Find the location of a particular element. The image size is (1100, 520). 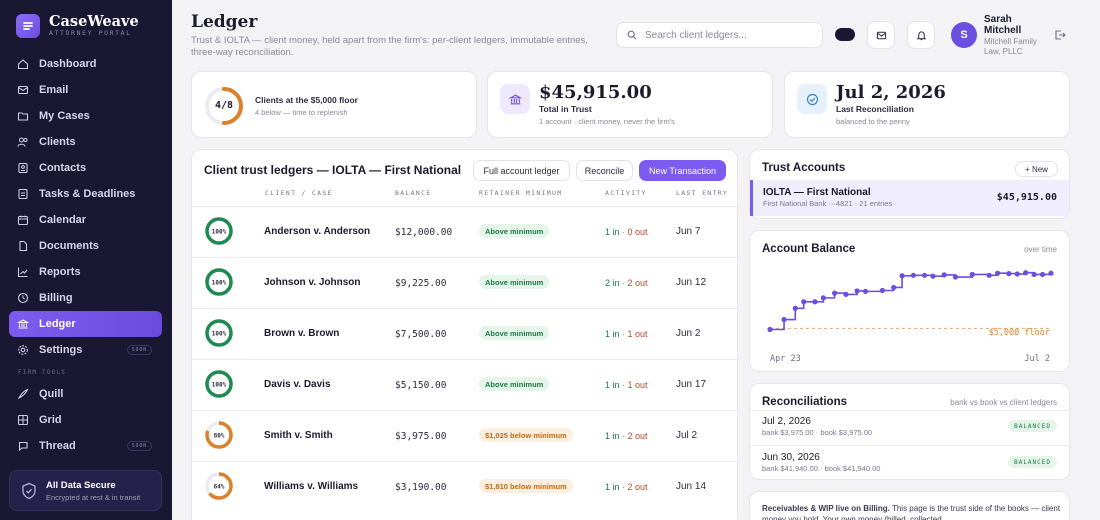

bell-icon is located at coordinates (921, 35).